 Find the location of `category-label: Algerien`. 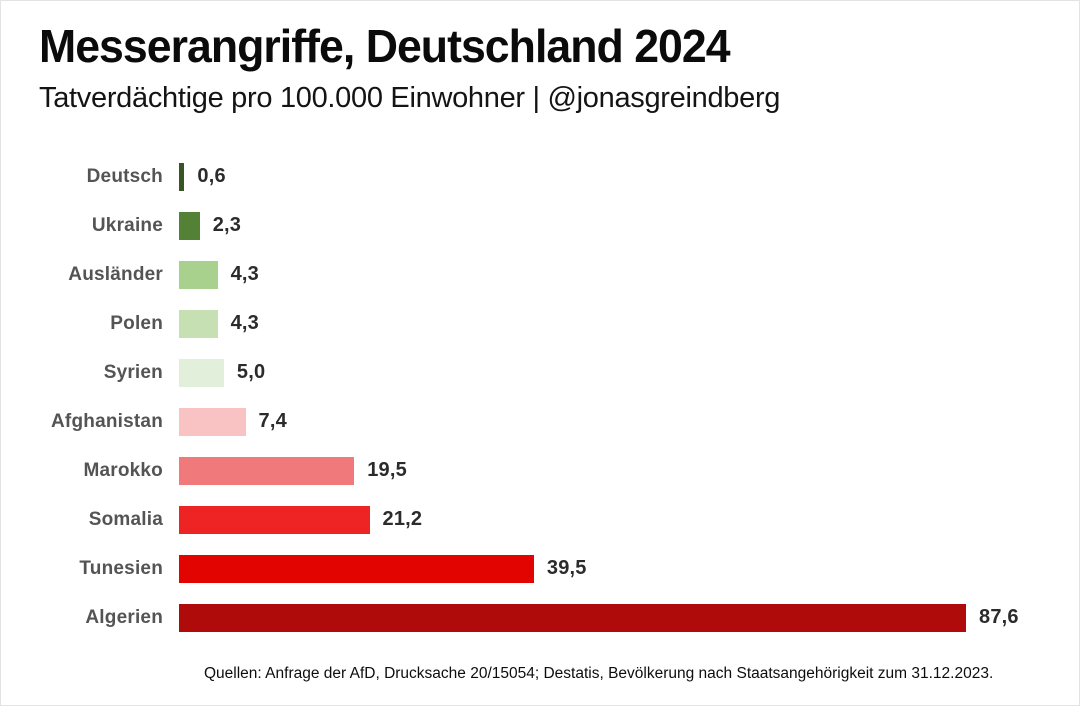

category-label: Algerien is located at coordinates (124, 617).